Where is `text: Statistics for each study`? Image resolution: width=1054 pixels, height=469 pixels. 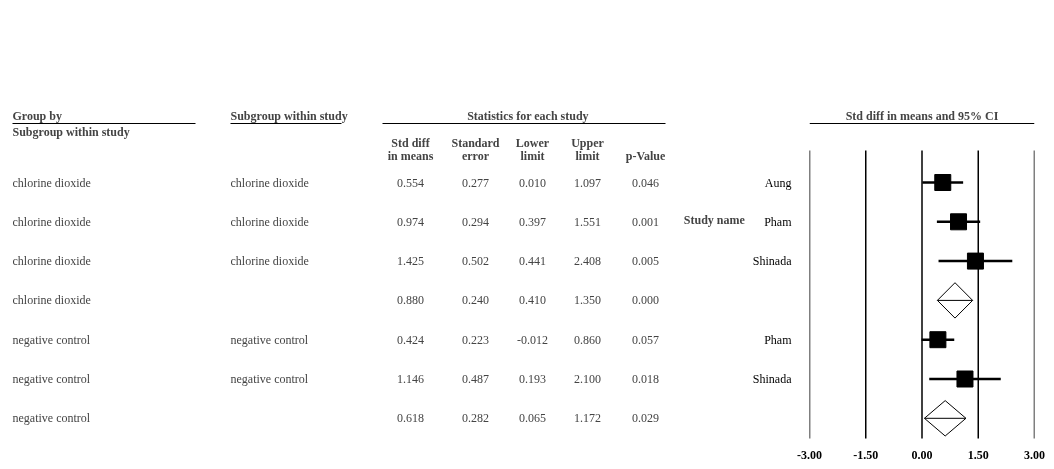 text: Statistics for each study is located at coordinates (528, 115).